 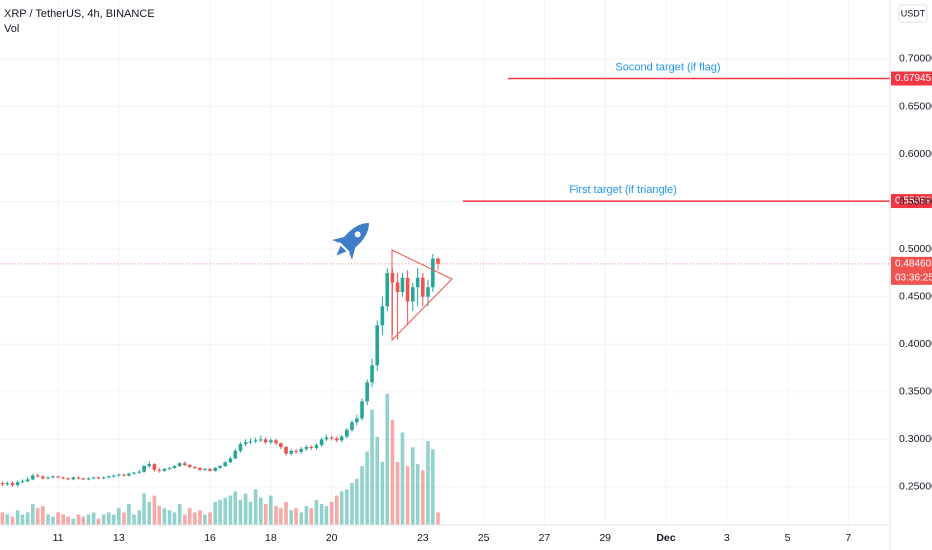 I want to click on currency-button, so click(x=913, y=13).